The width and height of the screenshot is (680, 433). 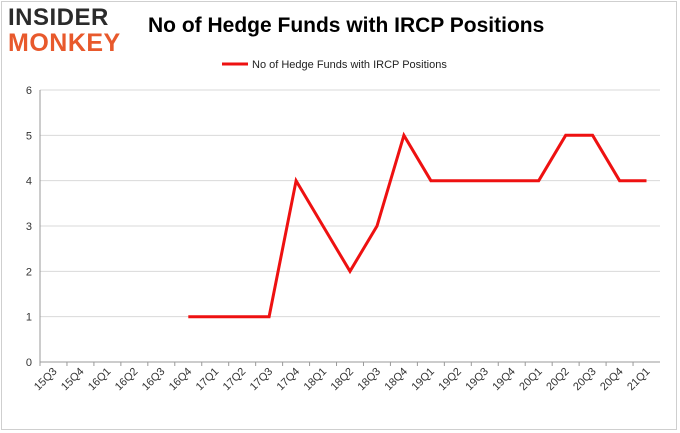 I want to click on insider-monkey-logo: INSIDER MONKEY, so click(x=67, y=32).